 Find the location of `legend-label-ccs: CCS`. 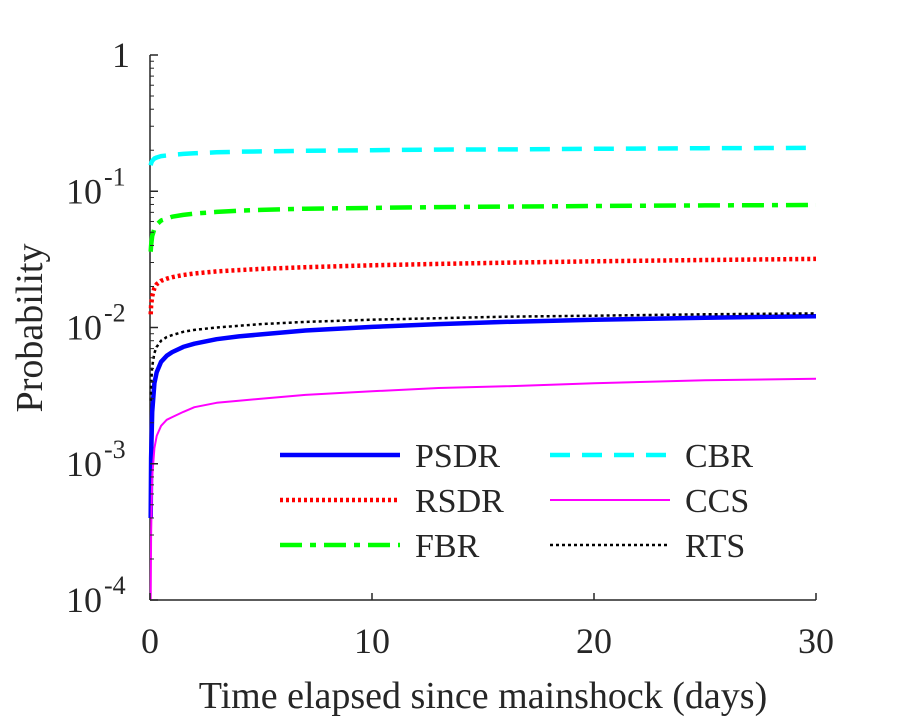

legend-label-ccs: CCS is located at coordinates (717, 501).